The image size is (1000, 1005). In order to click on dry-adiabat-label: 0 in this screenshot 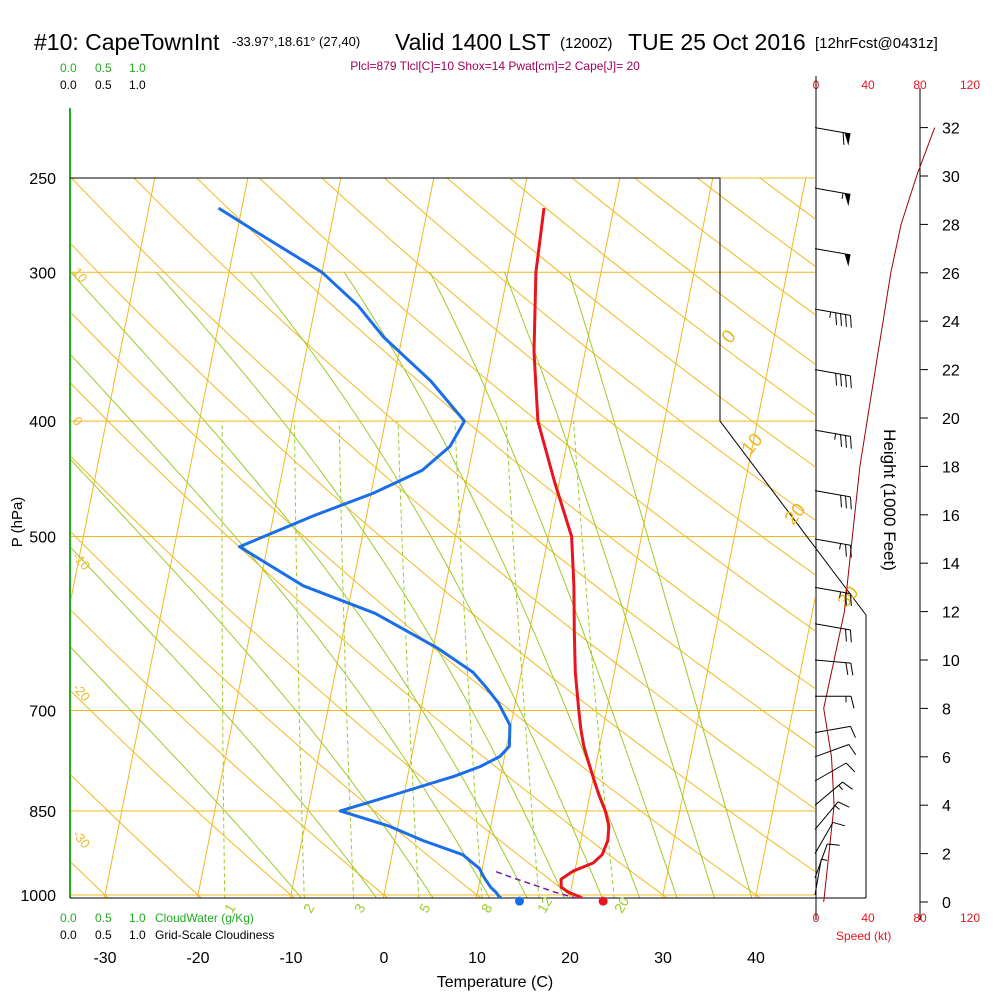, I will do `click(729, 337)`.